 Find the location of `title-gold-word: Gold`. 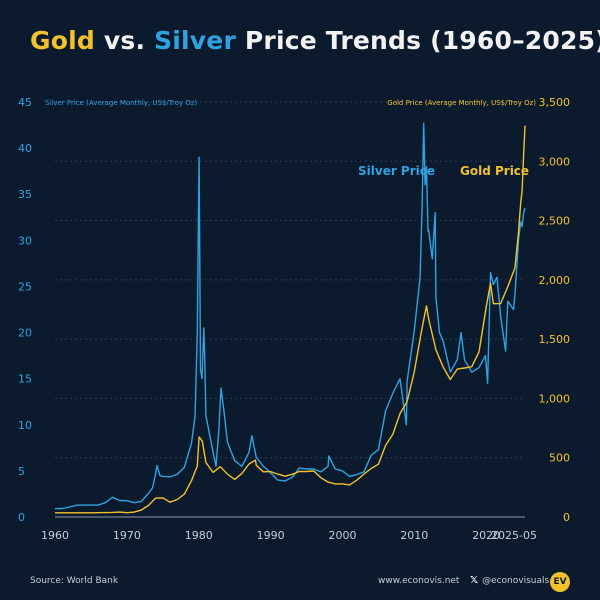

title-gold-word: Gold is located at coordinates (62, 40).